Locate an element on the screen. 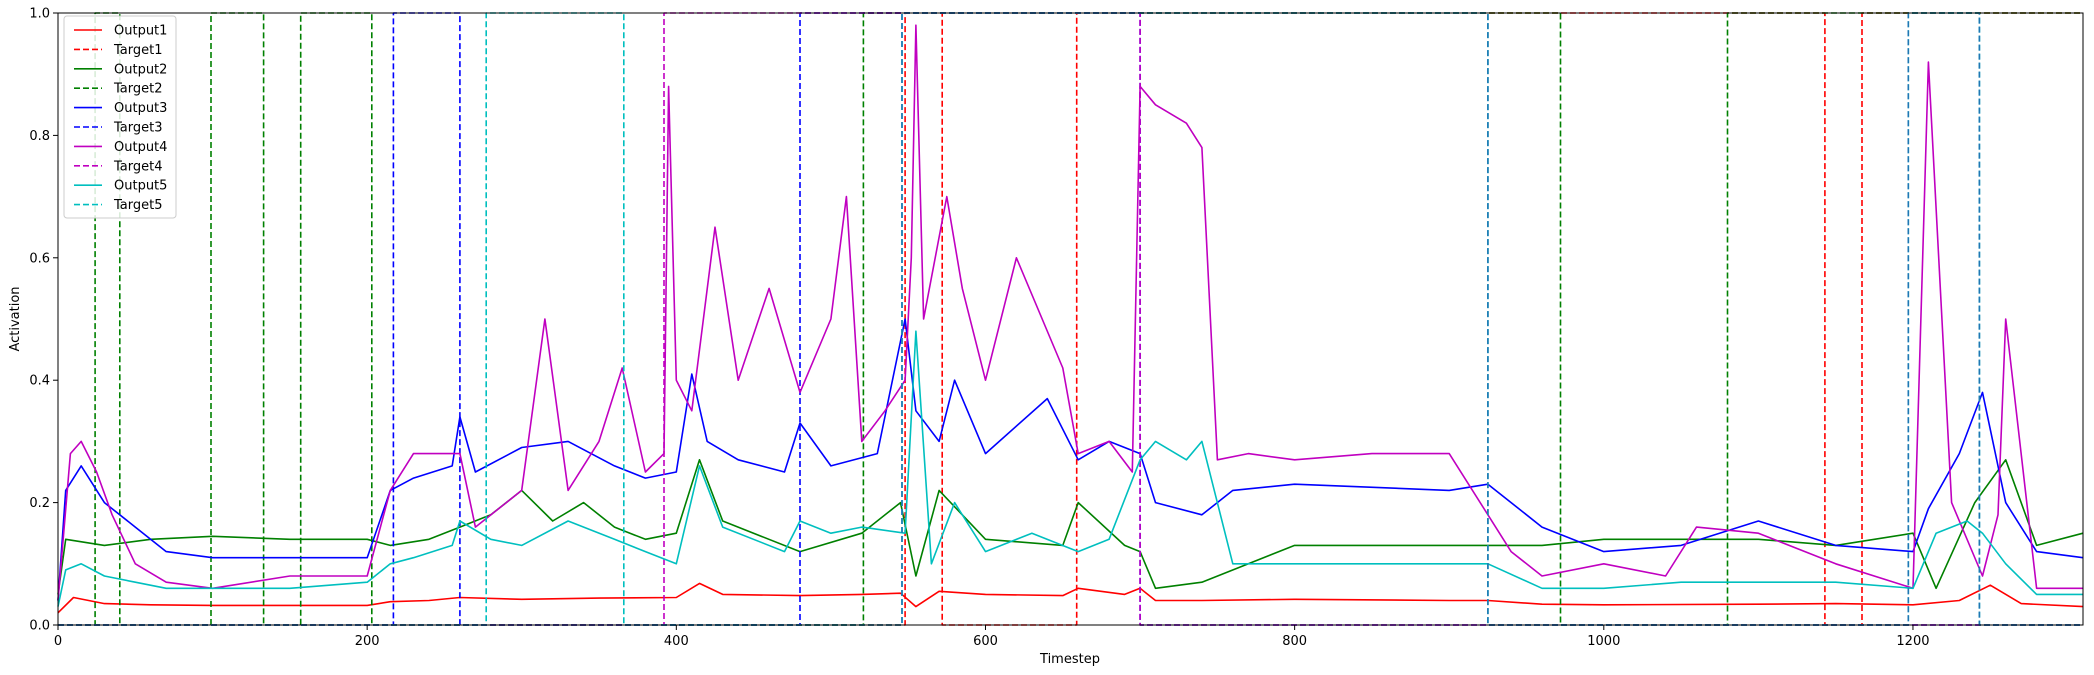 Image resolution: width=2094 pixels, height=675 pixels. x-axis: 0 200 400 600 800 1000 1200 is located at coordinates (992, 637).